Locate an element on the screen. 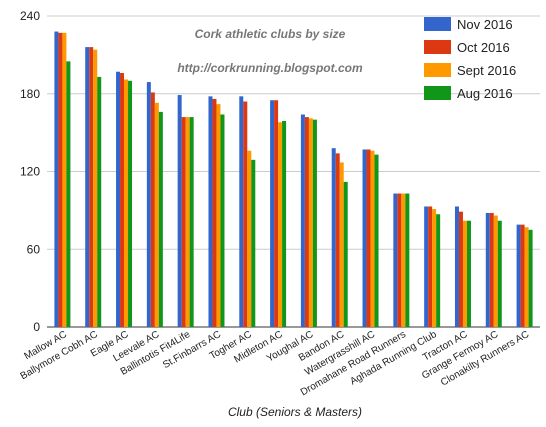 The width and height of the screenshot is (546, 427). chart-subtitle: http://corkrunning.blogspot.com is located at coordinates (270, 68).